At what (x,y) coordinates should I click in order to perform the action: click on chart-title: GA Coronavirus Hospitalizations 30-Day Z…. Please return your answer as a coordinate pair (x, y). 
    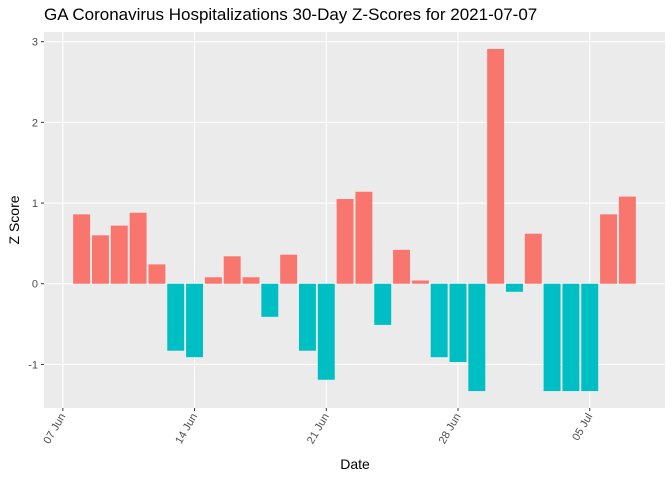
    Looking at the image, I should click on (290, 14).